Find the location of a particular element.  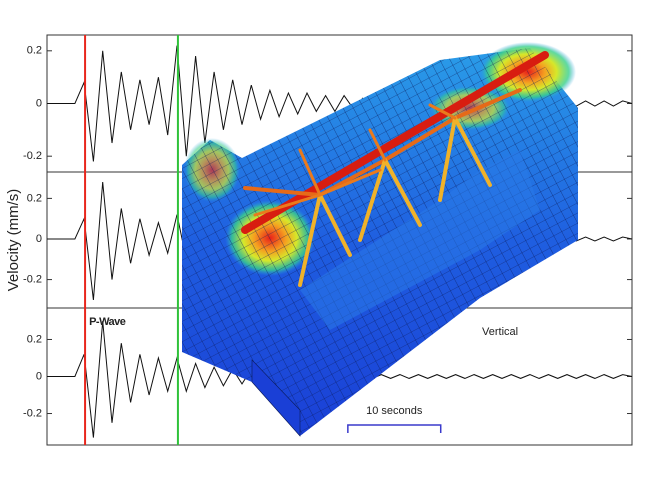

annotation: Vertical is located at coordinates (500, 332).